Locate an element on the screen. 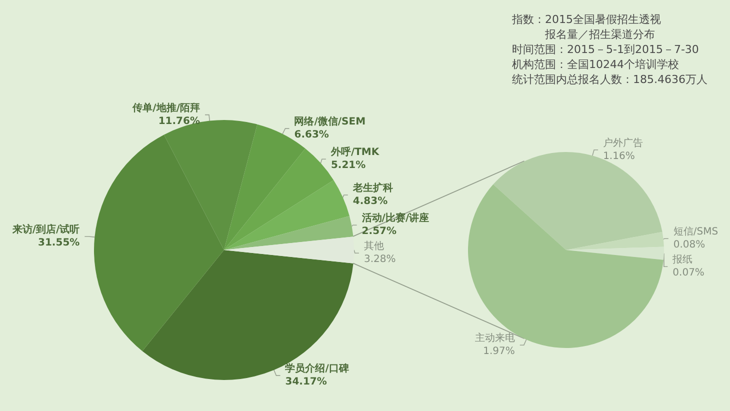 The height and width of the screenshot is (411, 730). data-label: 34.17% is located at coordinates (306, 382).